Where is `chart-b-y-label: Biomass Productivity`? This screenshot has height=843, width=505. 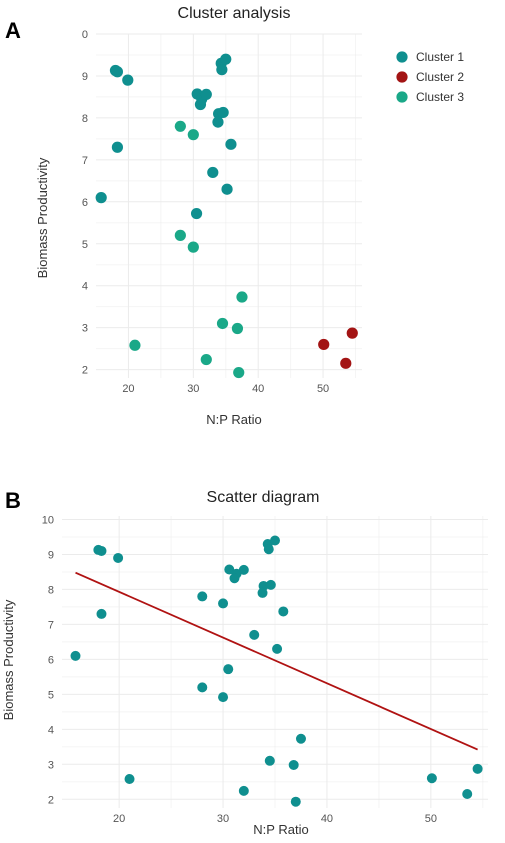 chart-b-y-label: Biomass Productivity is located at coordinates (8, 659).